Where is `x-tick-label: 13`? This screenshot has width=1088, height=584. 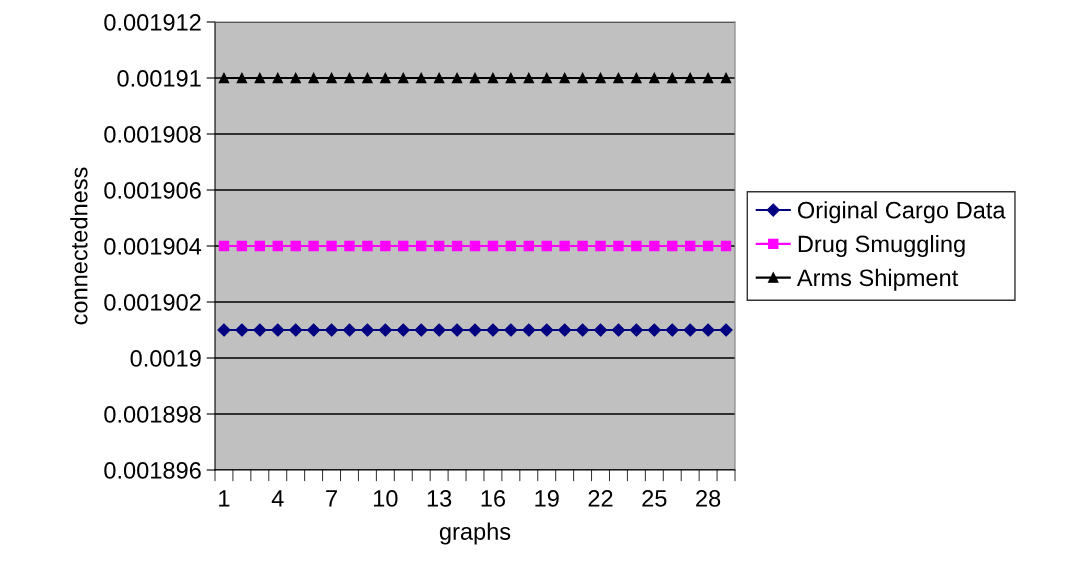
x-tick-label: 13 is located at coordinates (439, 498).